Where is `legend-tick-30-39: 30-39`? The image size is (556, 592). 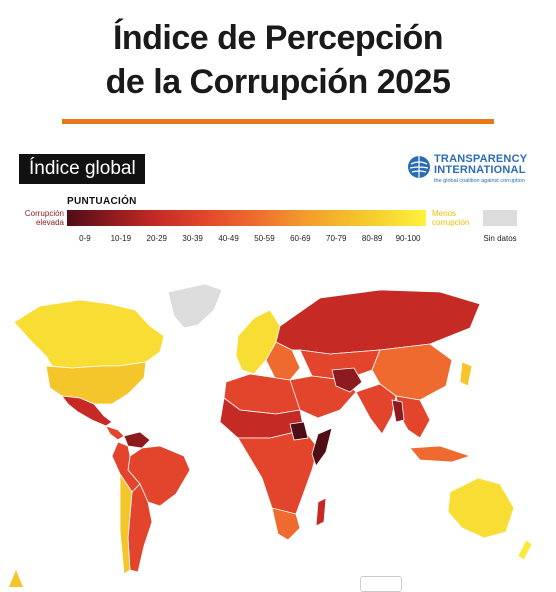 legend-tick-30-39: 30-39 is located at coordinates (192, 238).